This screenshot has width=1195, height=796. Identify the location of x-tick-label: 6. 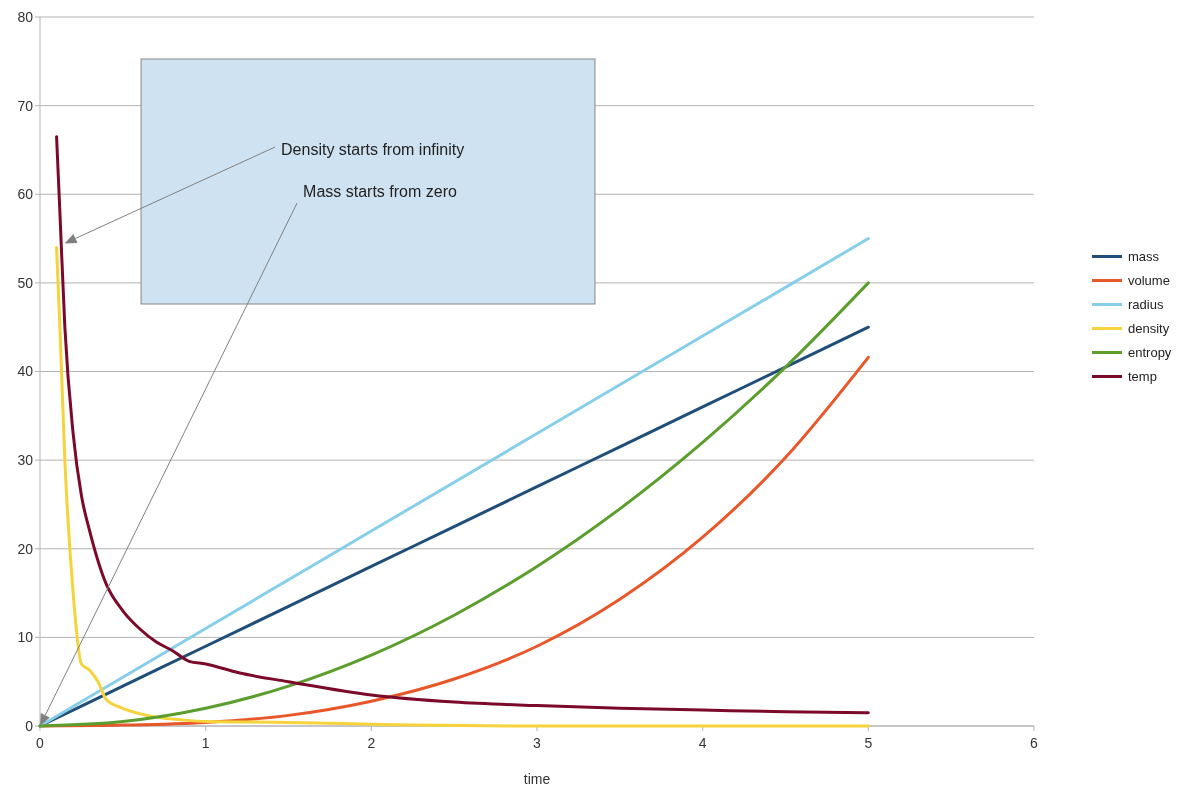
(1034, 743).